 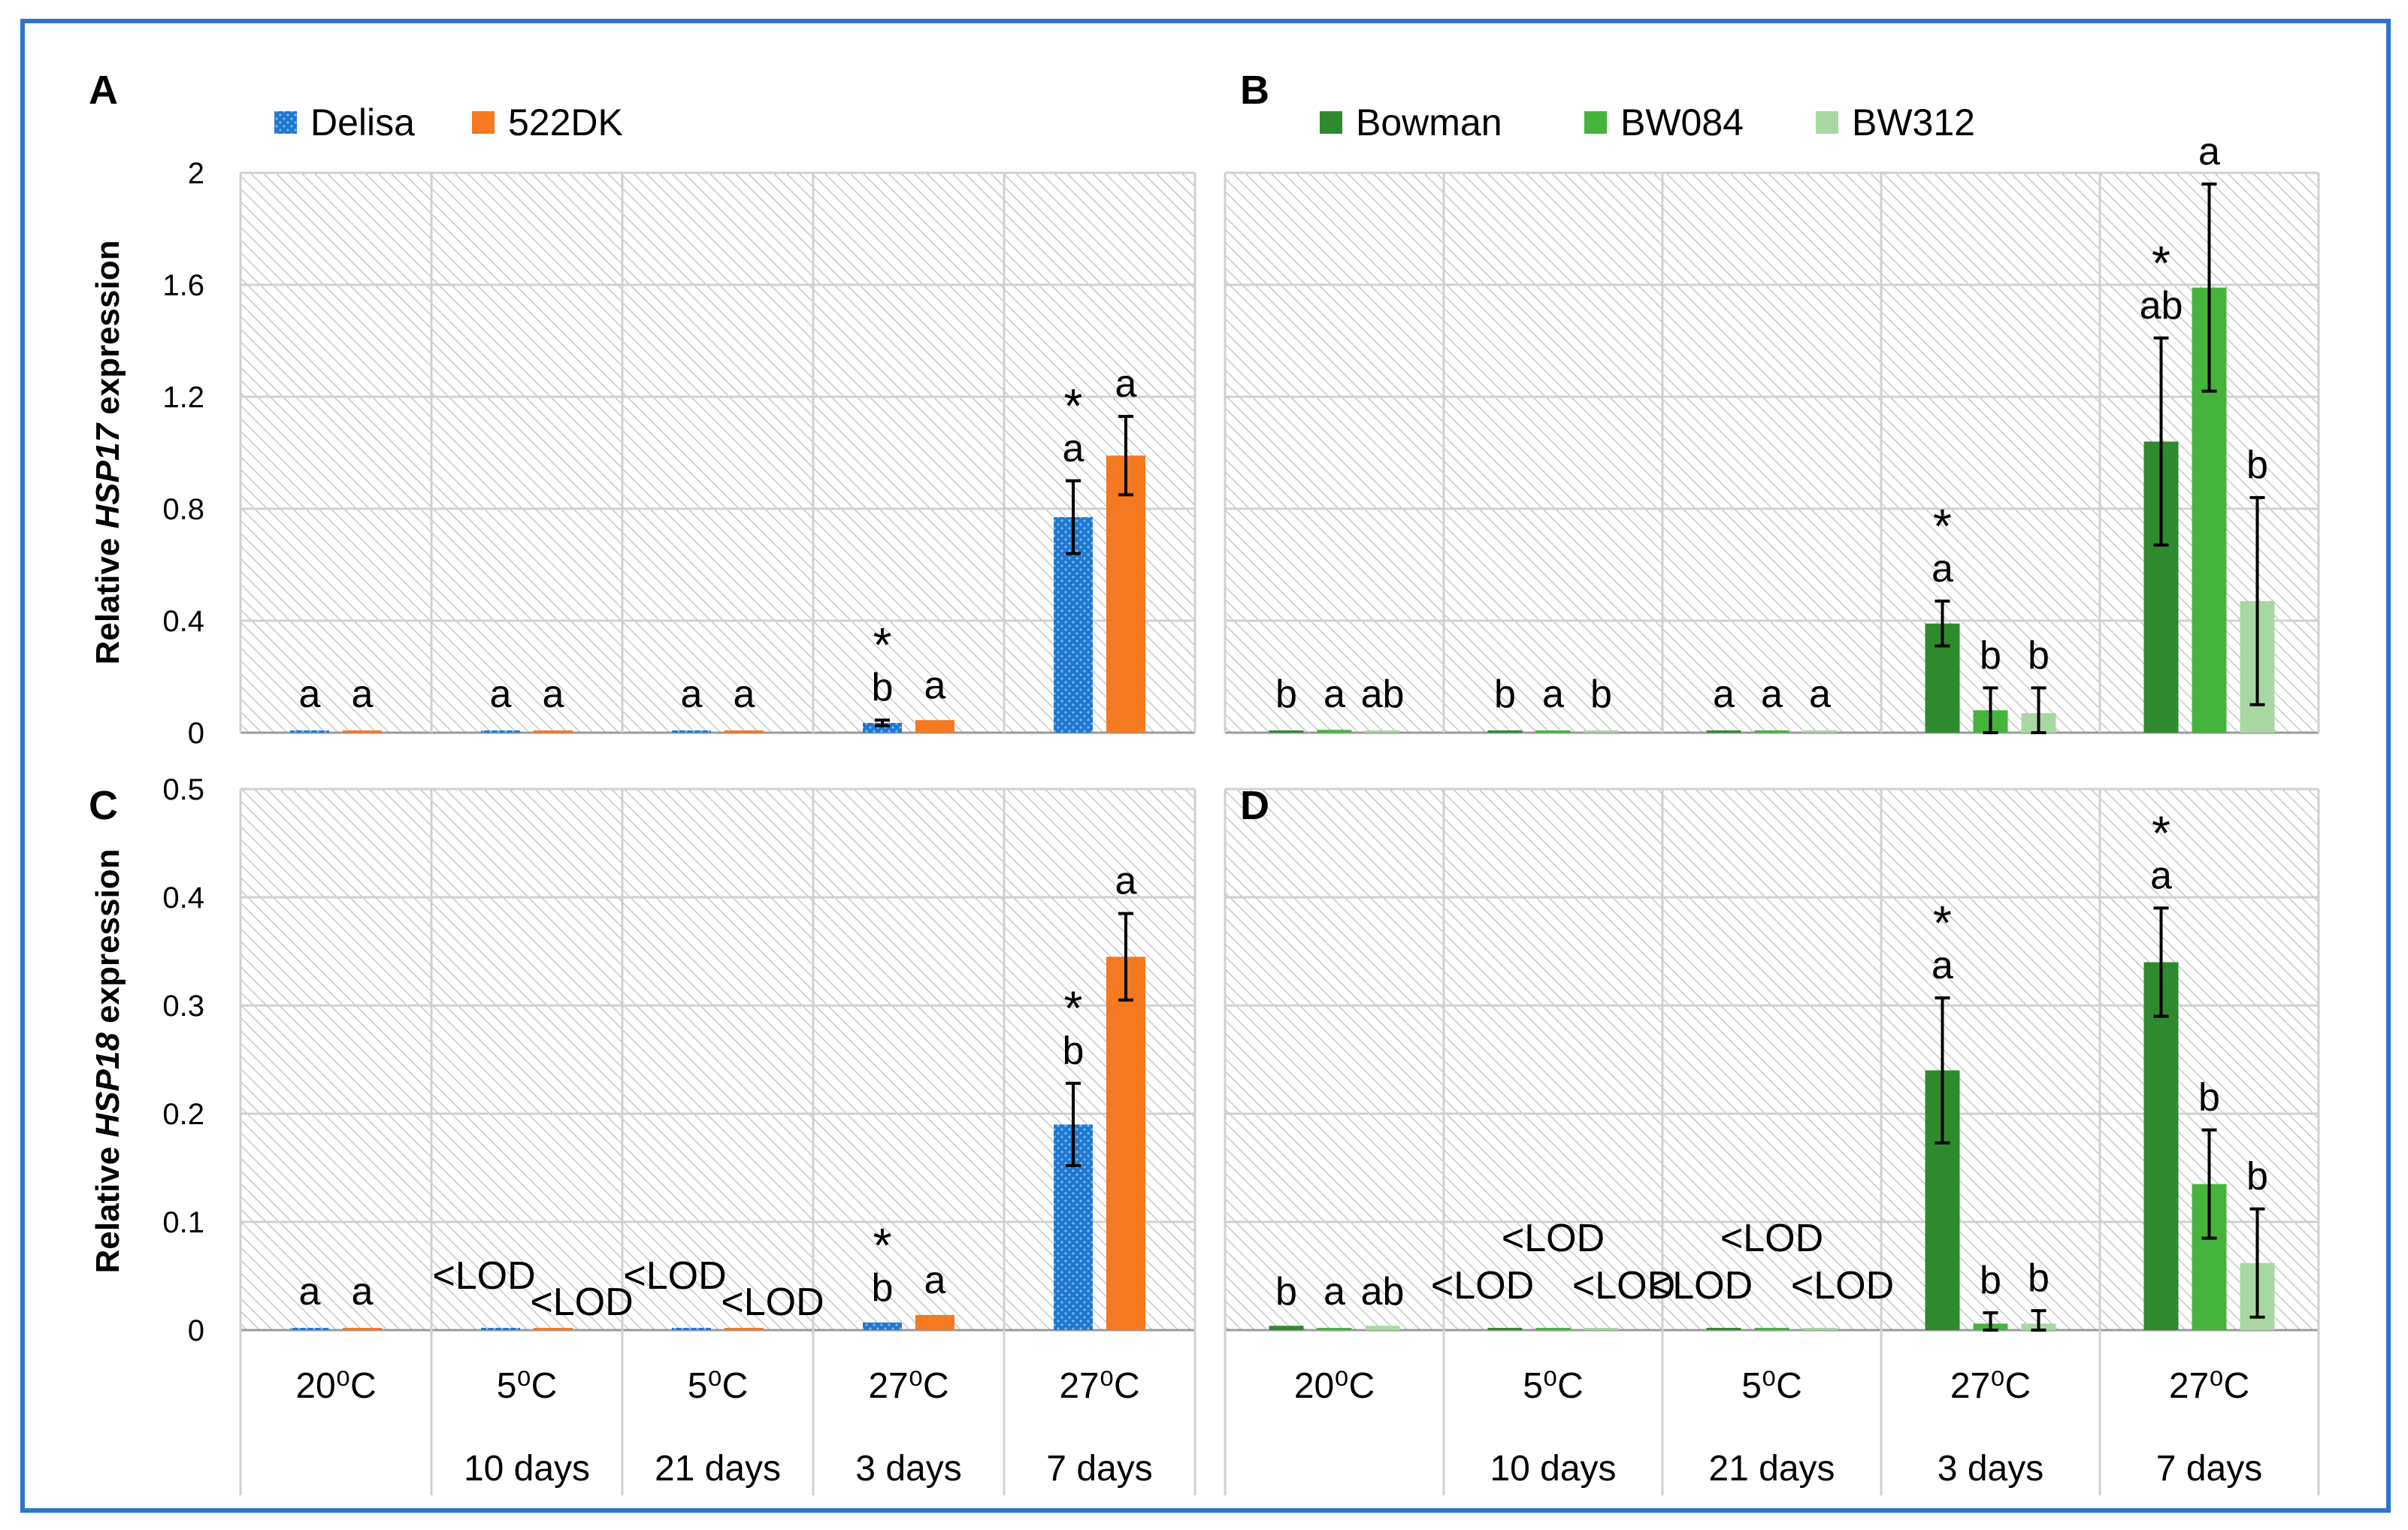 What do you see at coordinates (1771, 1469) in the screenshot?
I see `x-tick-duration: 21 days` at bounding box center [1771, 1469].